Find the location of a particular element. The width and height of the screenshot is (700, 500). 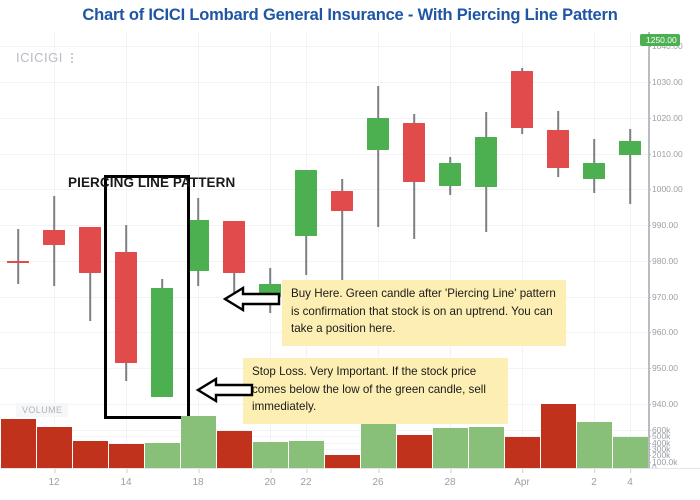

pattern-annotation-label: PIERCING LINE PATTERN is located at coordinates (152, 182).